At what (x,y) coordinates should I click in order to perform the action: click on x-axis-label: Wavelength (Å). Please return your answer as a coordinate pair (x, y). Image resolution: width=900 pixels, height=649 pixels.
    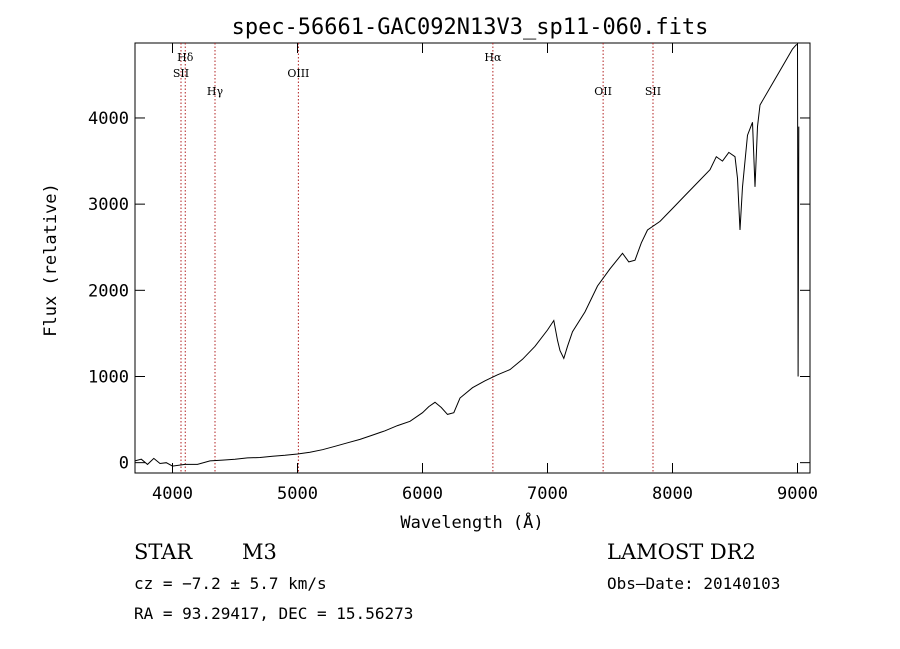
    Looking at the image, I should click on (471, 522).